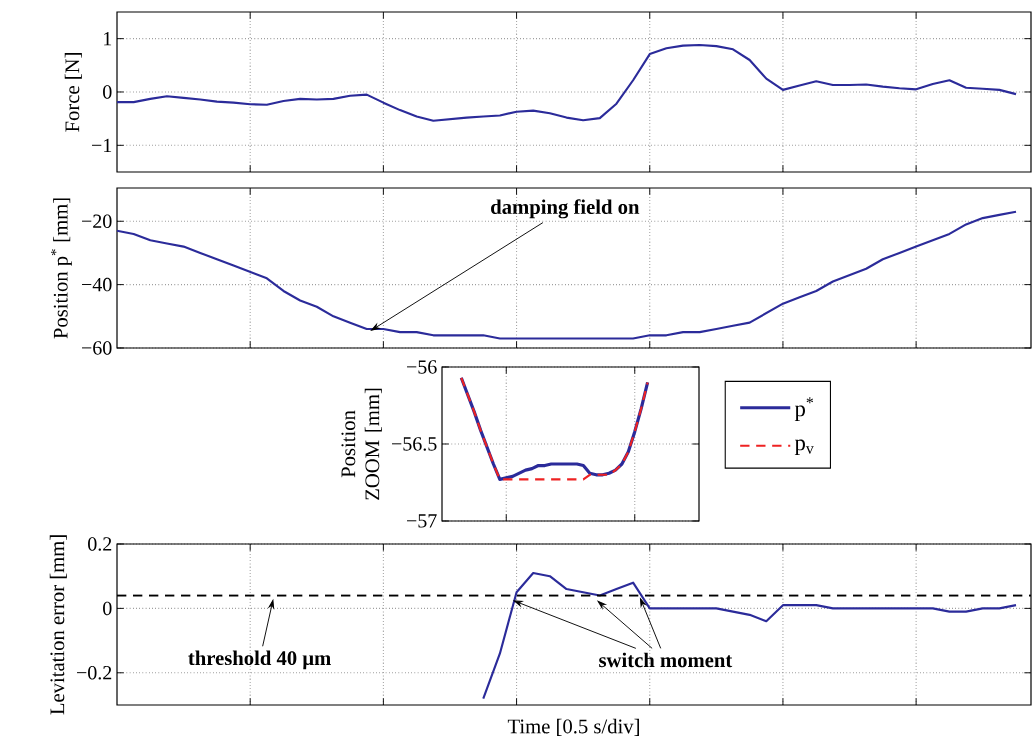  What do you see at coordinates (102, 145) in the screenshot?
I see `y-tick-label: −1` at bounding box center [102, 145].